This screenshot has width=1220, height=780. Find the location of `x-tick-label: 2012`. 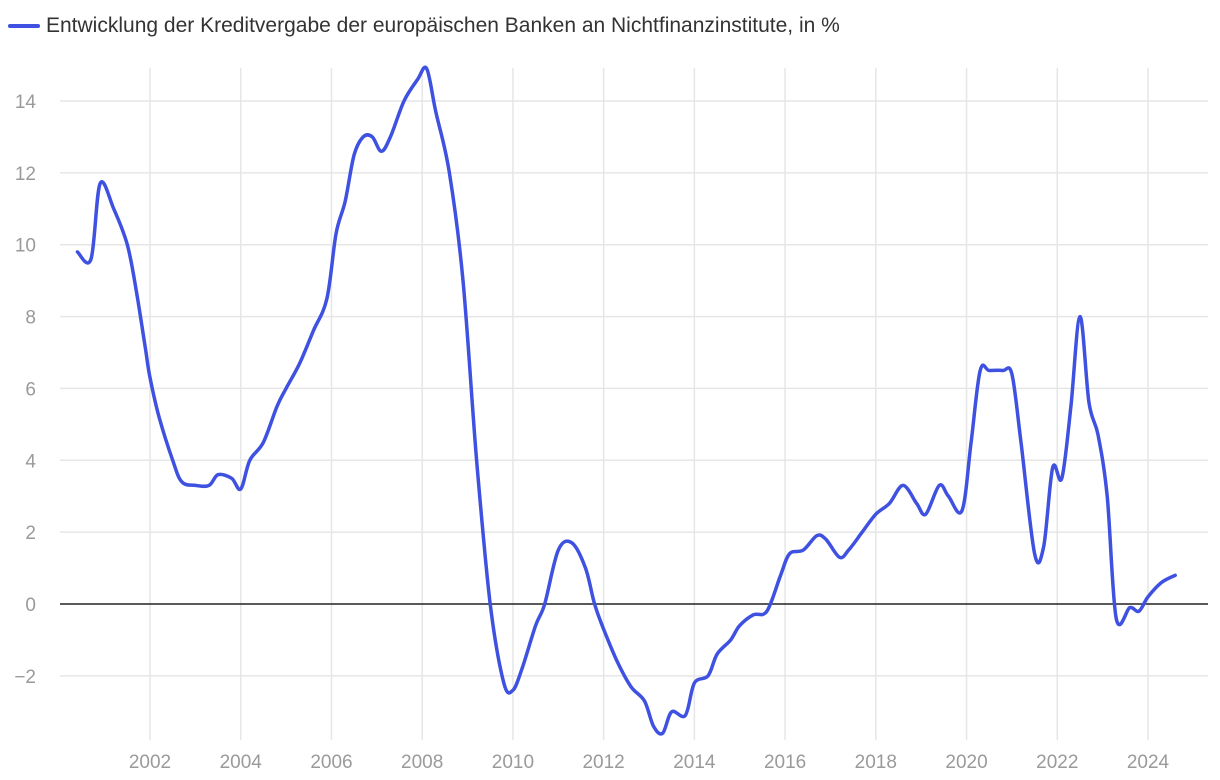

x-tick-label: 2012 is located at coordinates (603, 762).